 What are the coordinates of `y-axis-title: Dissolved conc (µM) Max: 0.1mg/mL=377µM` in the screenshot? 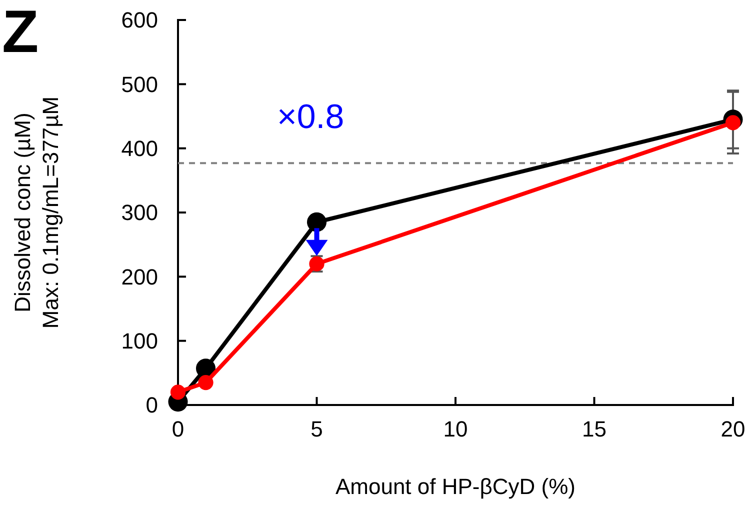 It's located at (36, 212).